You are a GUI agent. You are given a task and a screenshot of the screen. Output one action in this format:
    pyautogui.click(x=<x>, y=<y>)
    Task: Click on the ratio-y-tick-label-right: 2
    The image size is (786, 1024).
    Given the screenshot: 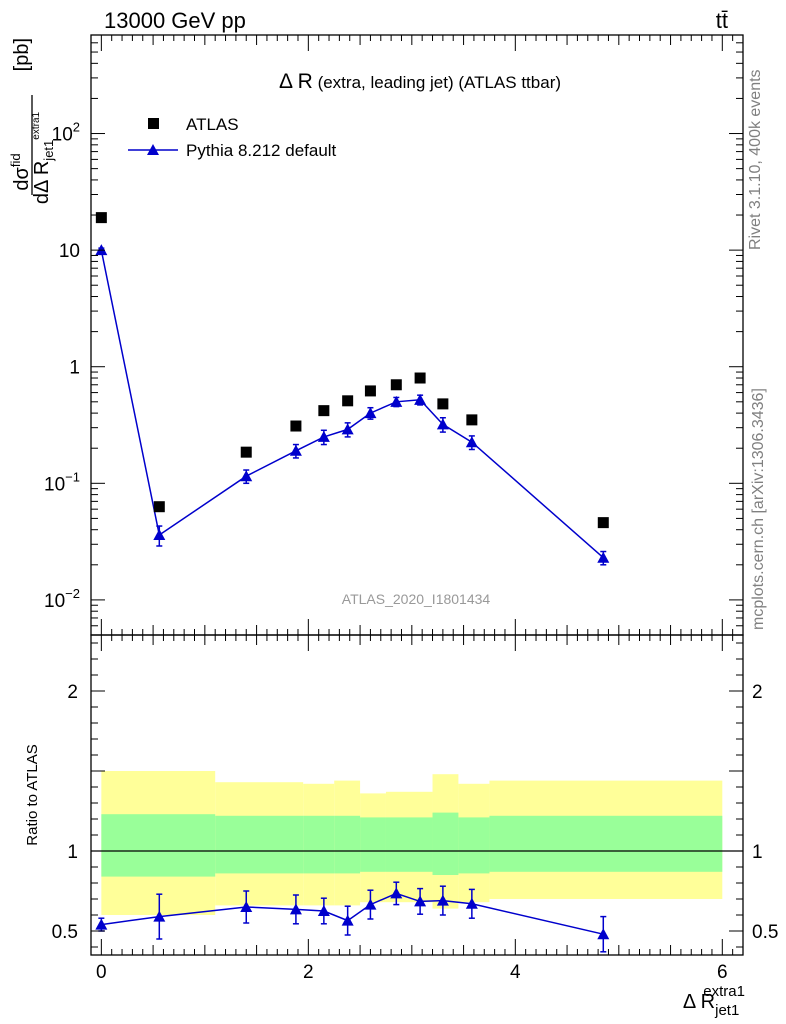 What is the action you would take?
    pyautogui.click(x=757, y=692)
    